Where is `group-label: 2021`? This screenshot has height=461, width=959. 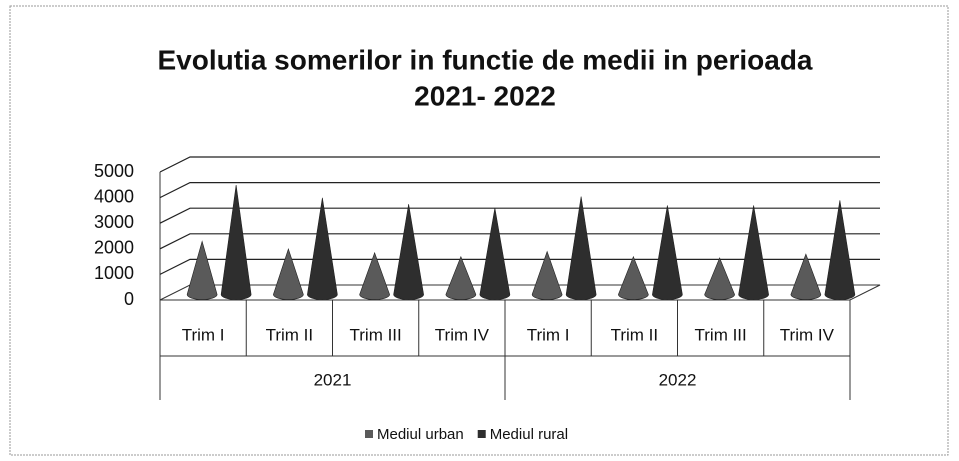
group-label: 2021 is located at coordinates (333, 379).